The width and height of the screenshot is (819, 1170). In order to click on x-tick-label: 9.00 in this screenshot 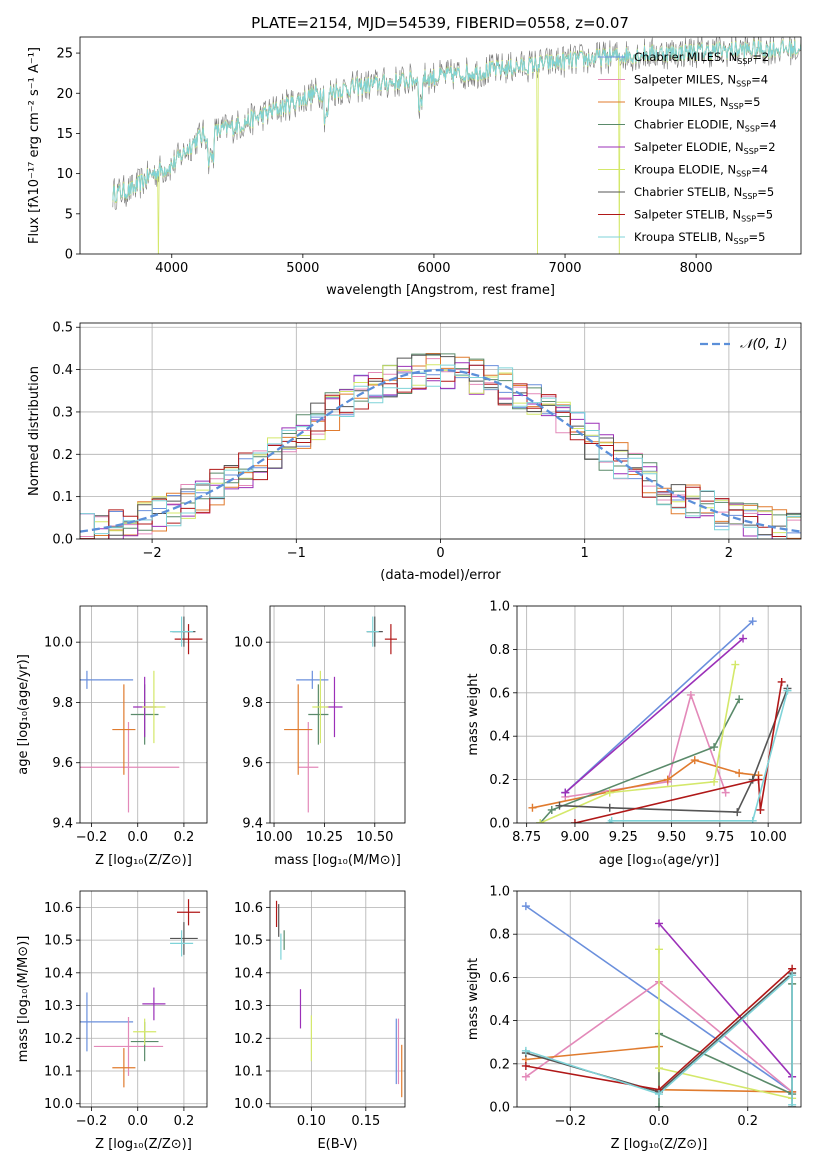, I will do `click(574, 837)`.